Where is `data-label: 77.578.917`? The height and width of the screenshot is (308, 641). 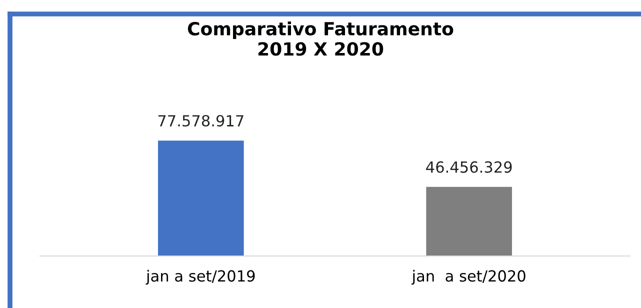 data-label: 77.578.917 is located at coordinates (201, 120).